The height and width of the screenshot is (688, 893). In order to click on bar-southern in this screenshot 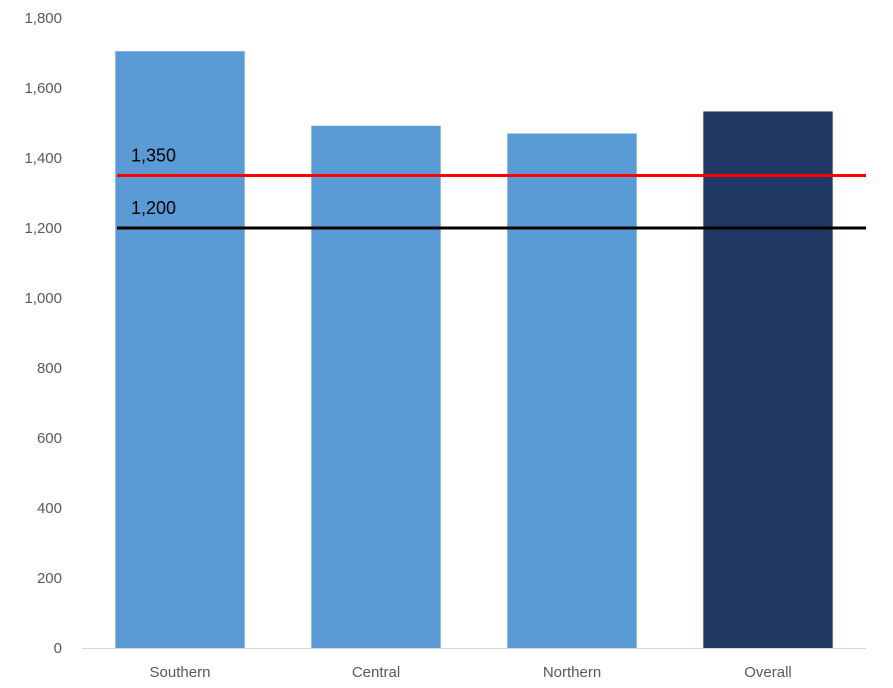, I will do `click(180, 349)`.